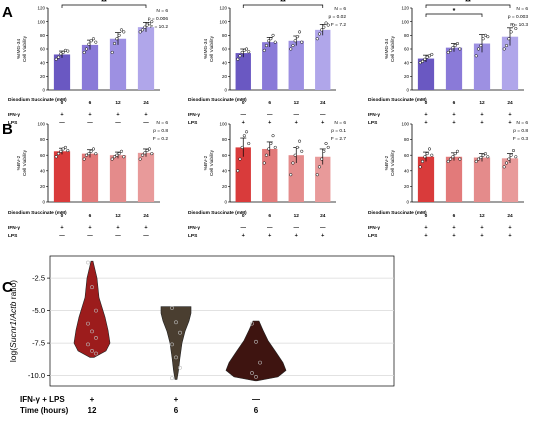  What do you see at coordinates (243, 236) in the screenshot?
I see `row-value-b2: +` at bounding box center [243, 236].